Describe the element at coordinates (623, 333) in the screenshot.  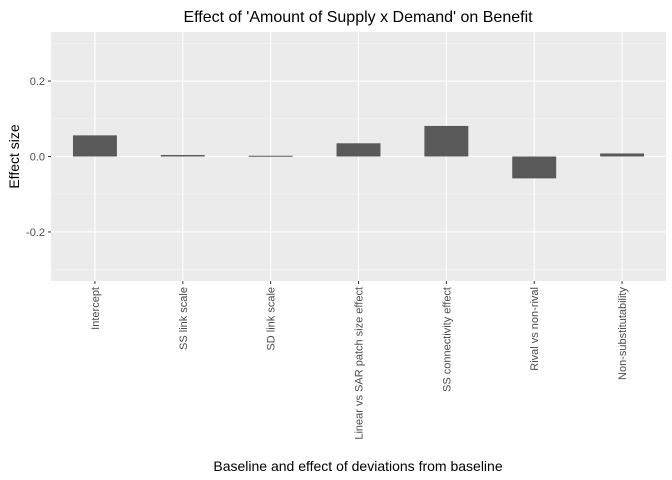
I see `x-tick-label: Non-substitutability` at that location.